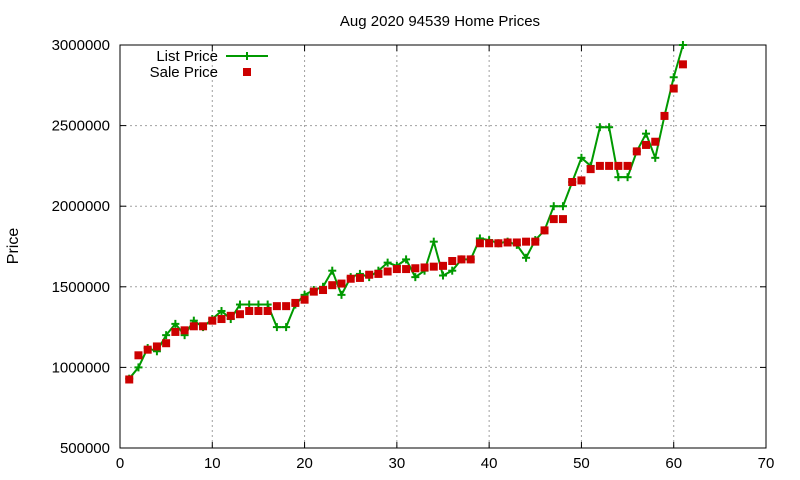 Image resolution: width=800 pixels, height=480 pixels. I want to click on x-tick-label: 20, so click(304, 463).